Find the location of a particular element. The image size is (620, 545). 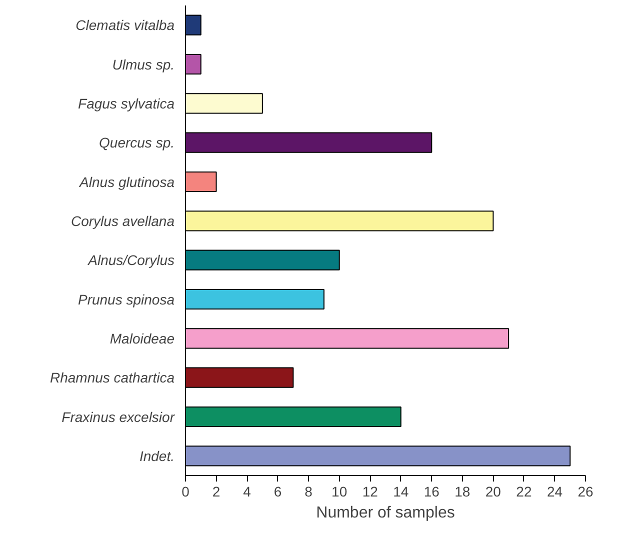

x-tick-label: 24 is located at coordinates (554, 492).